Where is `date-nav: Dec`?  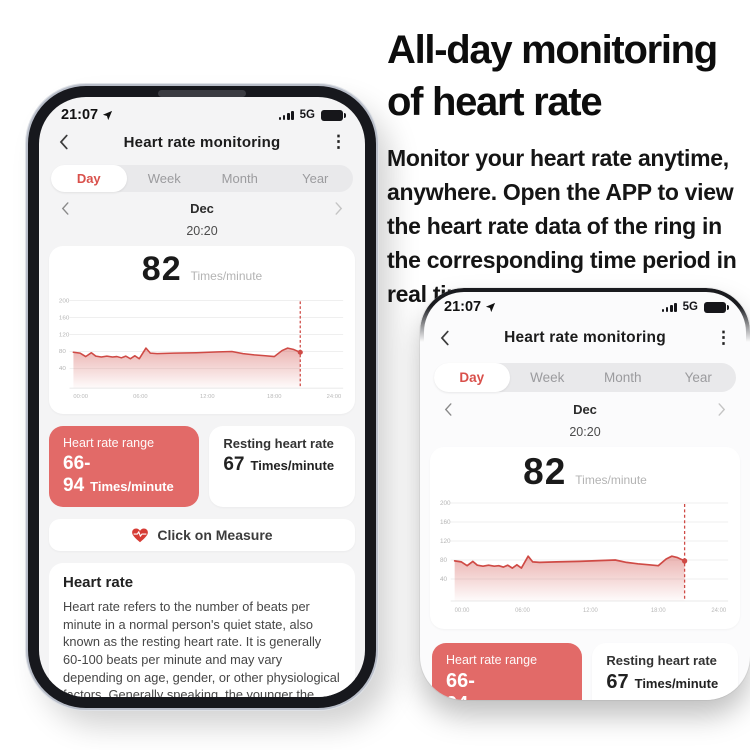 date-nav: Dec is located at coordinates (585, 409).